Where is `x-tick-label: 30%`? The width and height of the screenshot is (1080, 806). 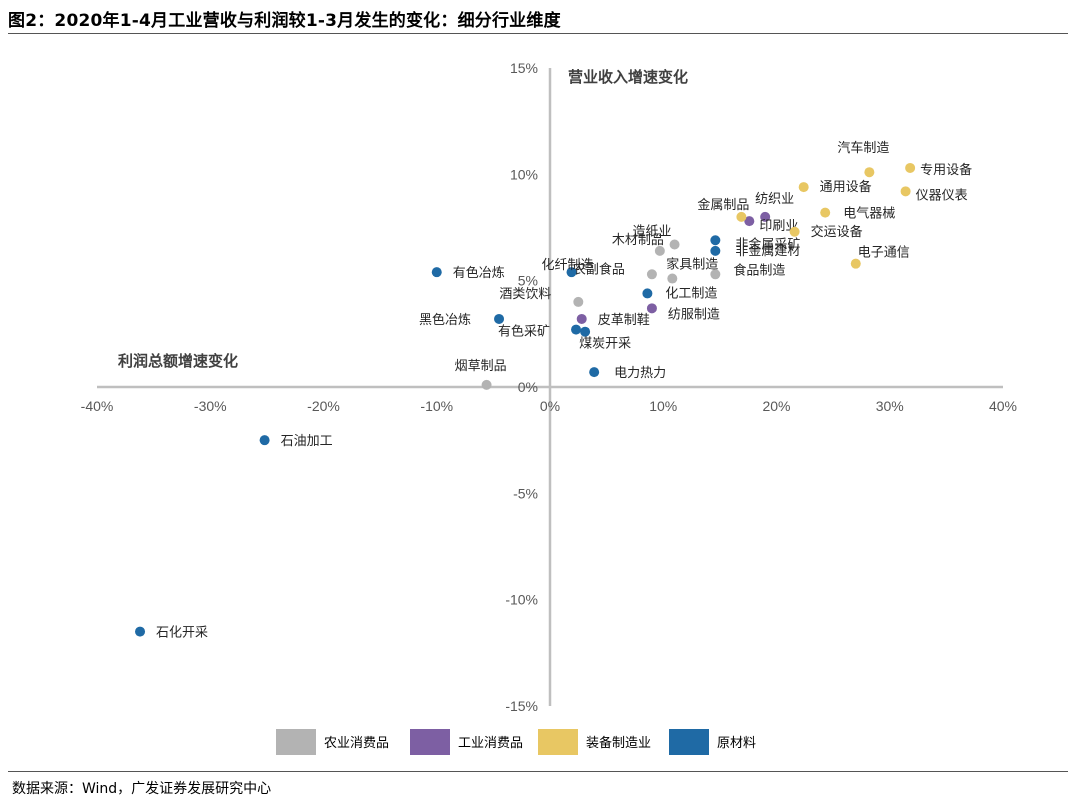 x-tick-label: 30% is located at coordinates (890, 406).